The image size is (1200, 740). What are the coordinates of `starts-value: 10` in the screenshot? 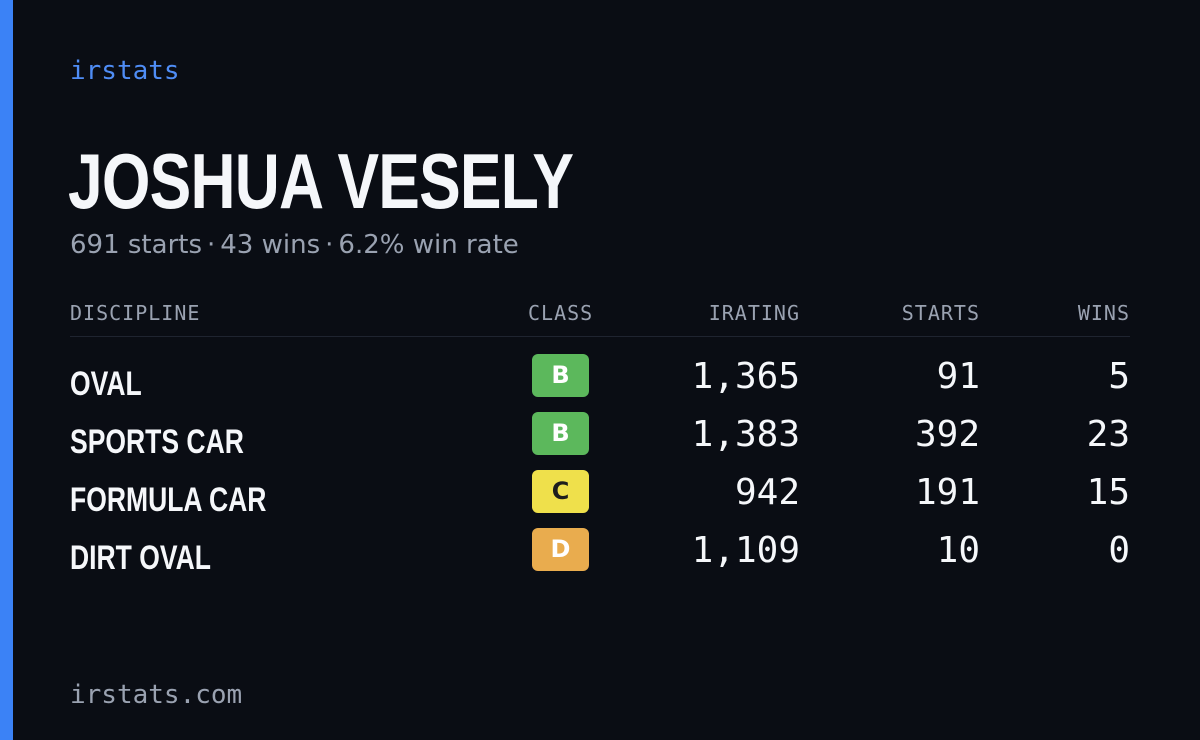 It's located at (958, 550).